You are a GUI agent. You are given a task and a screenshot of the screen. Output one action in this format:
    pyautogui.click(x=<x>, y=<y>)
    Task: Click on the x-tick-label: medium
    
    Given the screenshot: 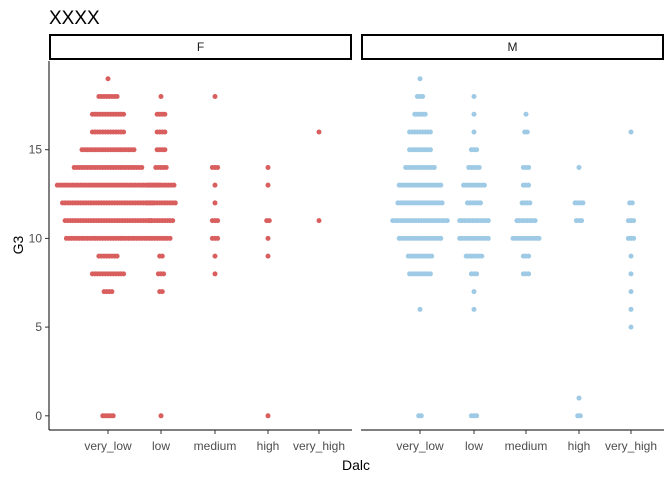 What is the action you would take?
    pyautogui.click(x=526, y=446)
    